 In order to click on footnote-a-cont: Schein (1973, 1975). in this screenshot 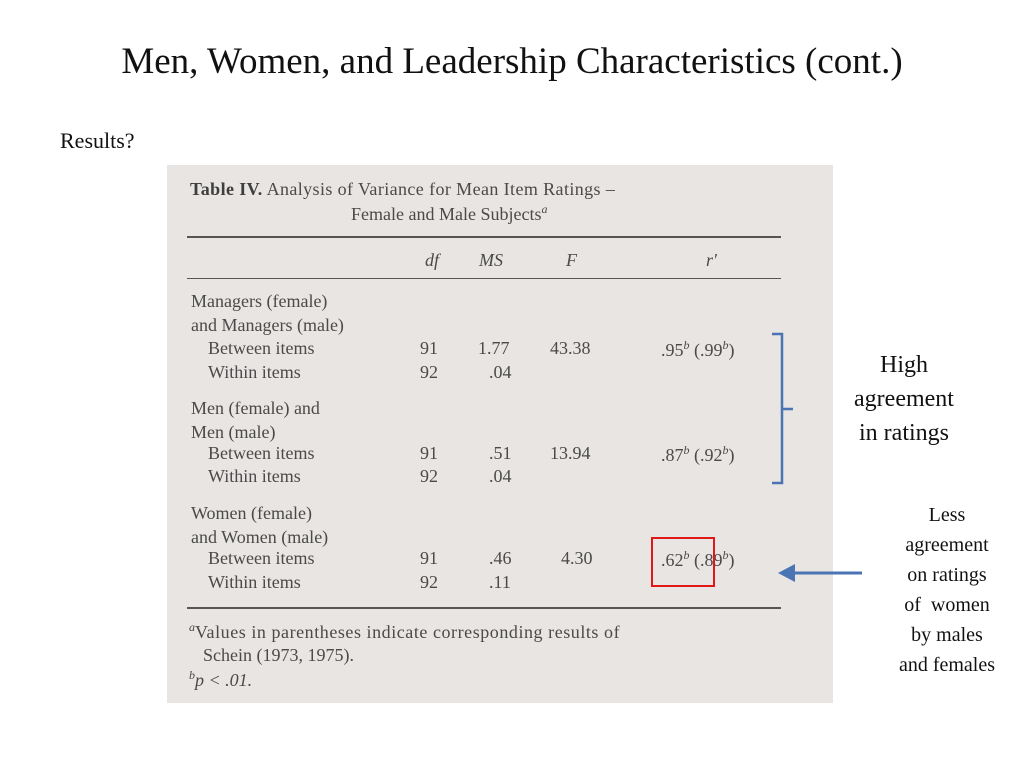, I will do `click(278, 655)`.